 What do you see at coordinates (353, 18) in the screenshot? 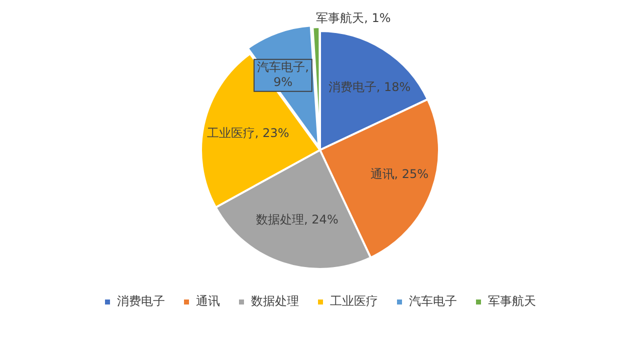
I see `data-label: 军事航天, 1%` at bounding box center [353, 18].